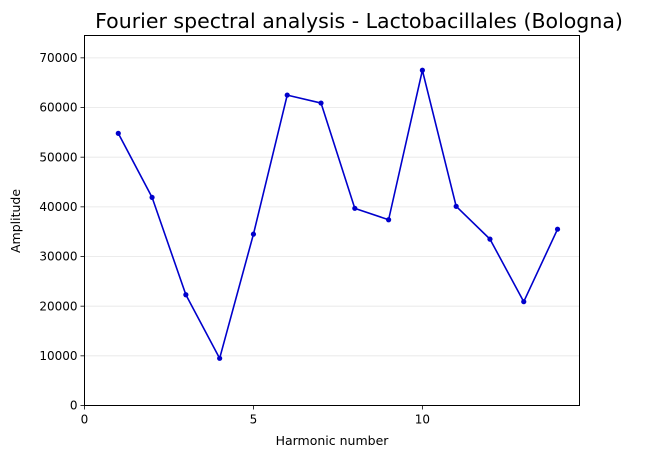 This screenshot has height=459, width=645. Describe the element at coordinates (58, 306) in the screenshot. I see `y-tick-label: 20000` at that location.